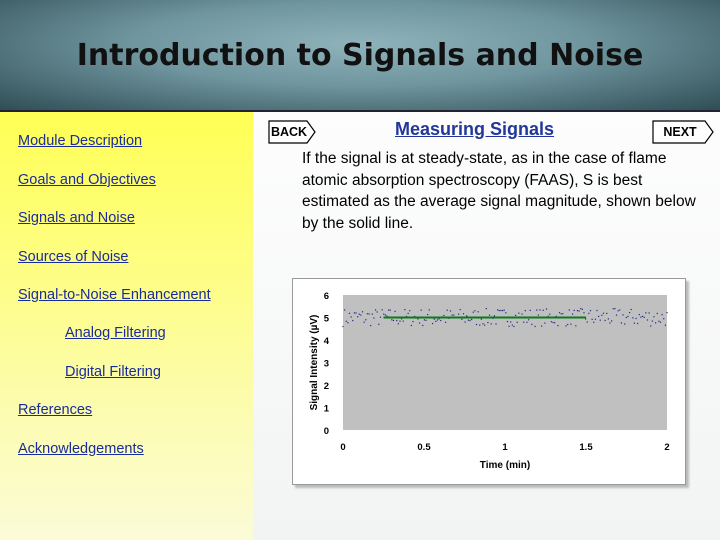 The image size is (720, 540). Describe the element at coordinates (81, 449) in the screenshot. I see `sidebar-item-acknowledgements: Acknowledgements` at that location.